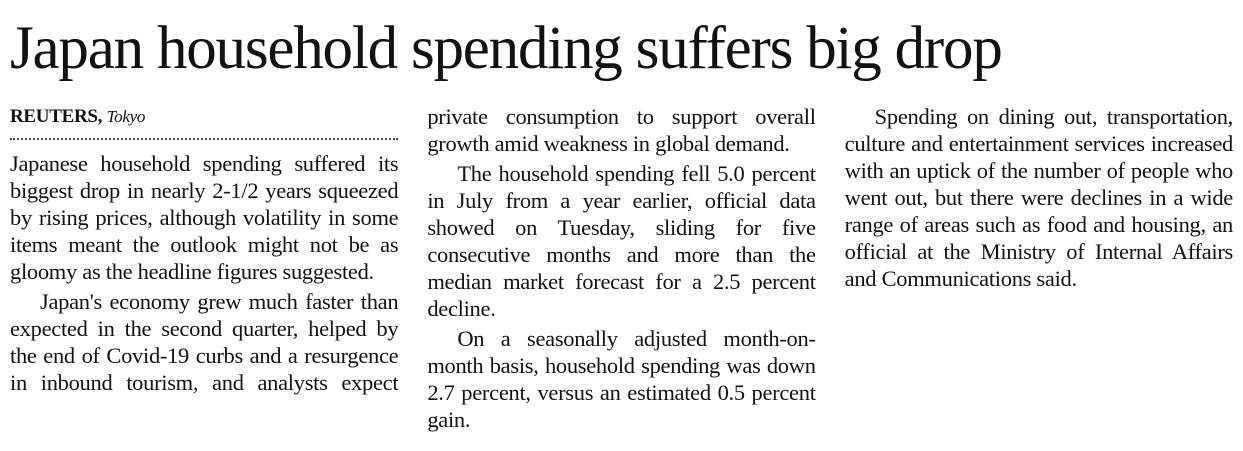  I want to click on location: Tokyo, so click(126, 116).